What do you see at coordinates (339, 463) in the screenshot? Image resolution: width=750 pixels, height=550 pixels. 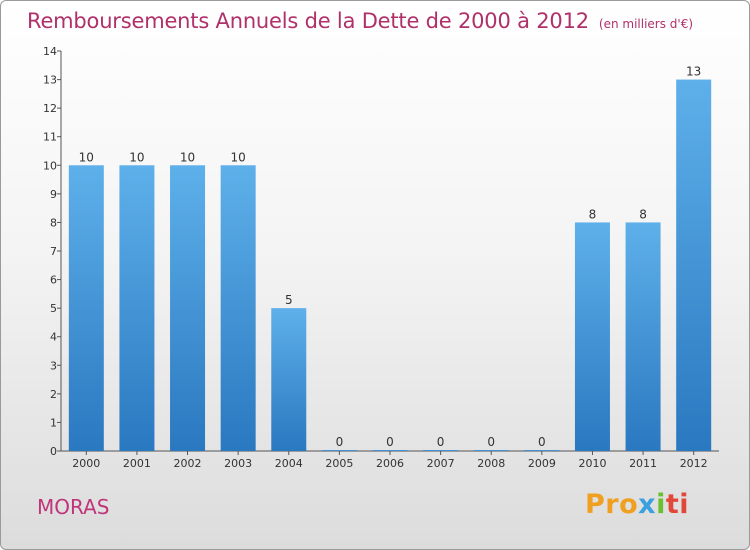 I see `x-tick-label: 2005` at bounding box center [339, 463].